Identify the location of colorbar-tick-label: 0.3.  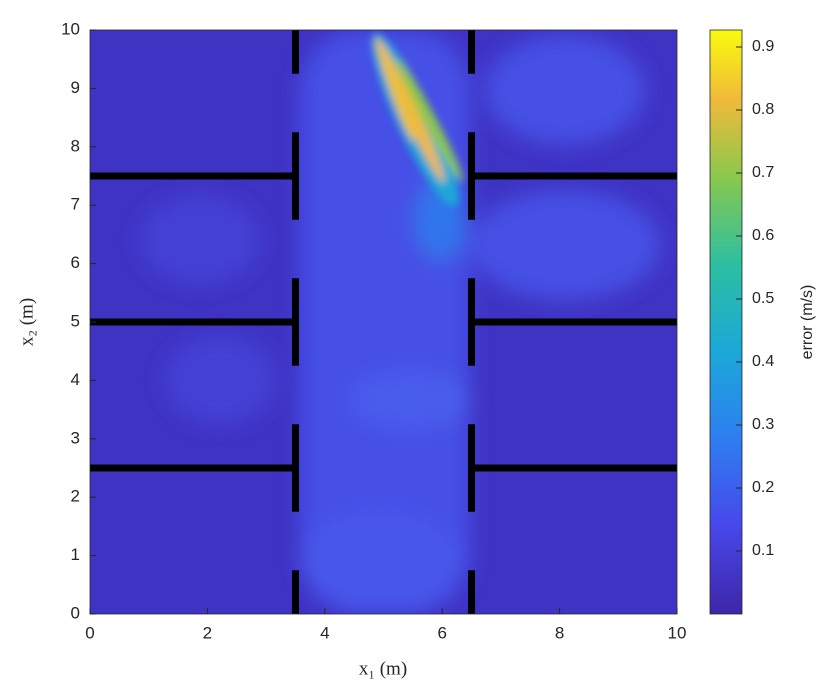
(763, 424).